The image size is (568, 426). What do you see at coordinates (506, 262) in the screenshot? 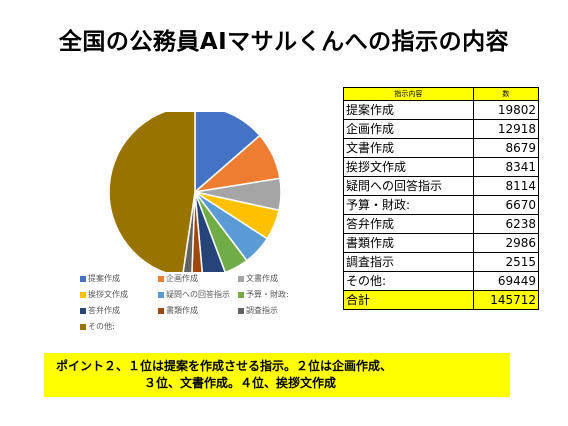
I see `row-value: 2515` at bounding box center [506, 262].